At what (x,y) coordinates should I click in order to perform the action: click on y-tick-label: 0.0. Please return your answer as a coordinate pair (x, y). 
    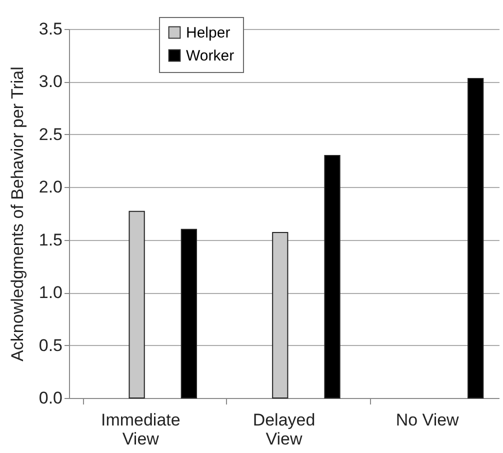
    Looking at the image, I should click on (50, 398).